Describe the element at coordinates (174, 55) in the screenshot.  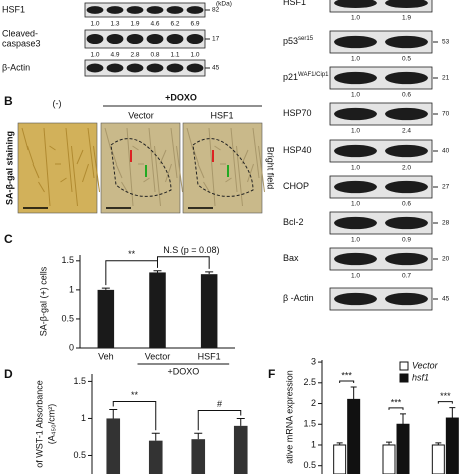
I see `quant-label: 1.1` at that location.